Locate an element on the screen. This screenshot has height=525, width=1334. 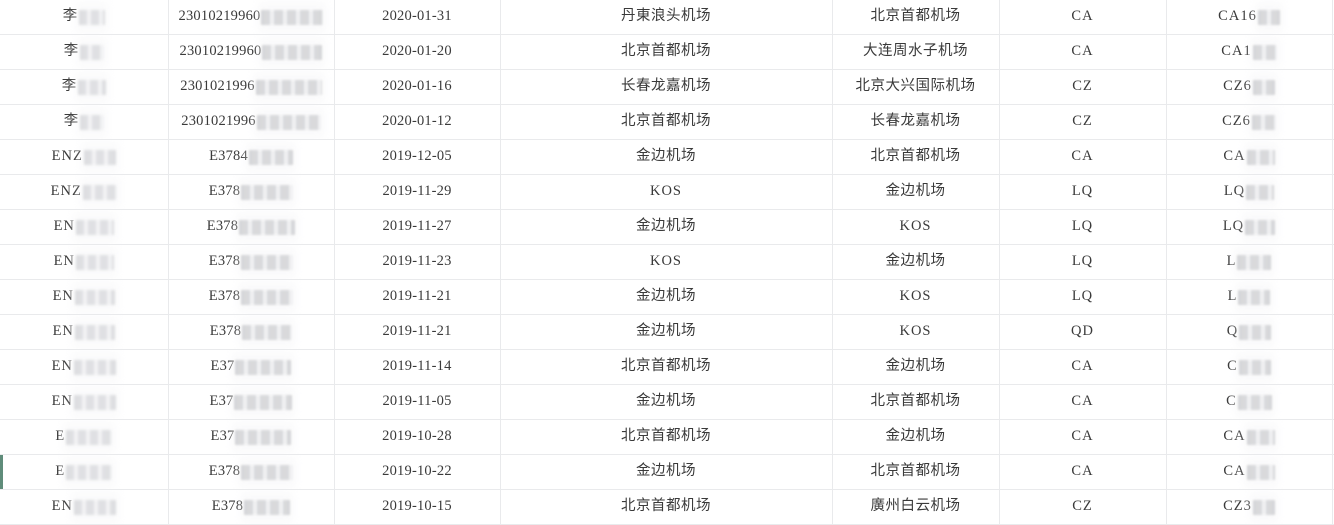
passenger-name-cell: E is located at coordinates (84, 437).